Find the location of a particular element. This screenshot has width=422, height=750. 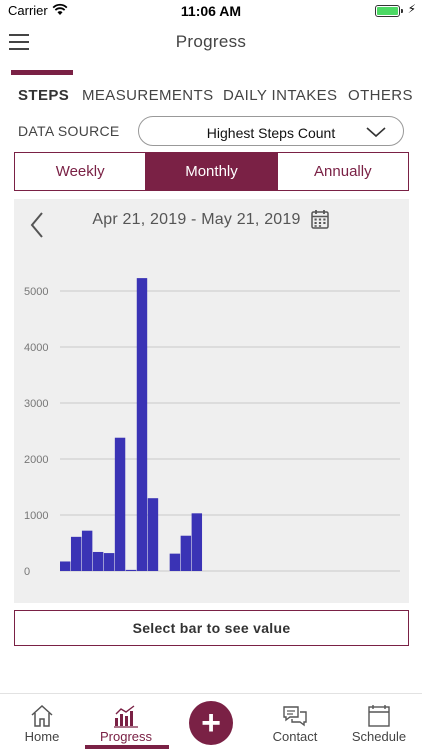

period-segmented-control: Weekly Monthly Annually is located at coordinates (211, 171).